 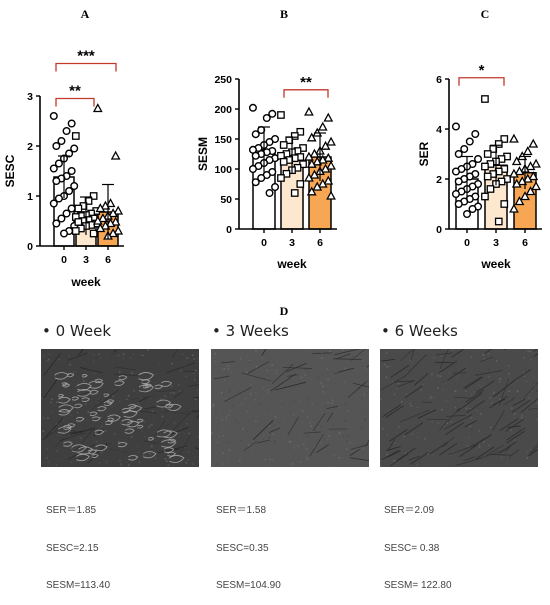 What do you see at coordinates (248, 549) in the screenshot?
I see `metric-sesc: SESC=0.35` at bounding box center [248, 549].